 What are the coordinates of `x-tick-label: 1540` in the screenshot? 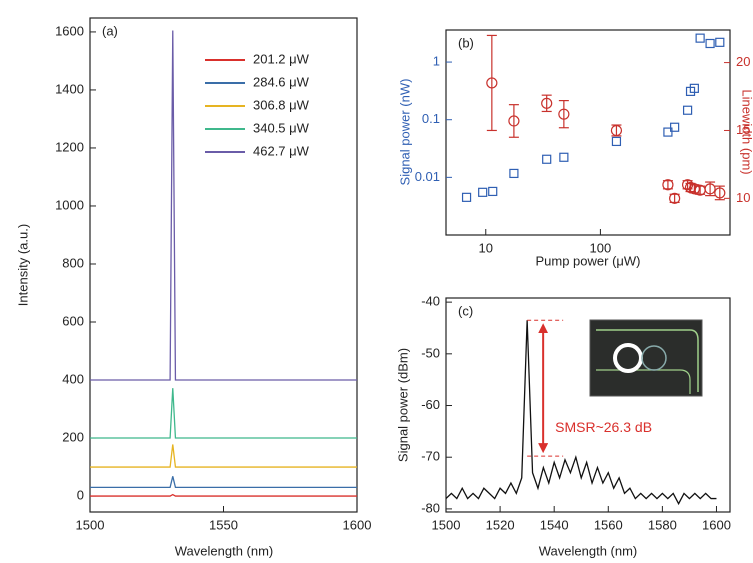 It's located at (554, 524).